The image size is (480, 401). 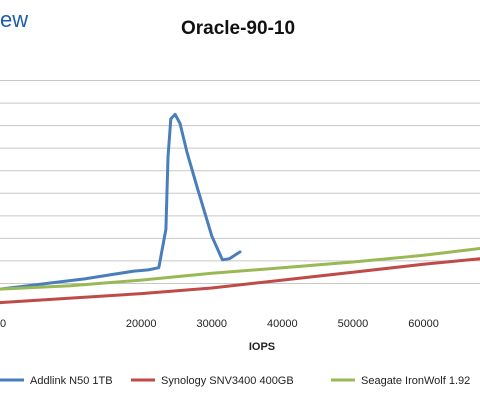 What do you see at coordinates (262, 347) in the screenshot?
I see `x-axis-title: IOPS` at bounding box center [262, 347].